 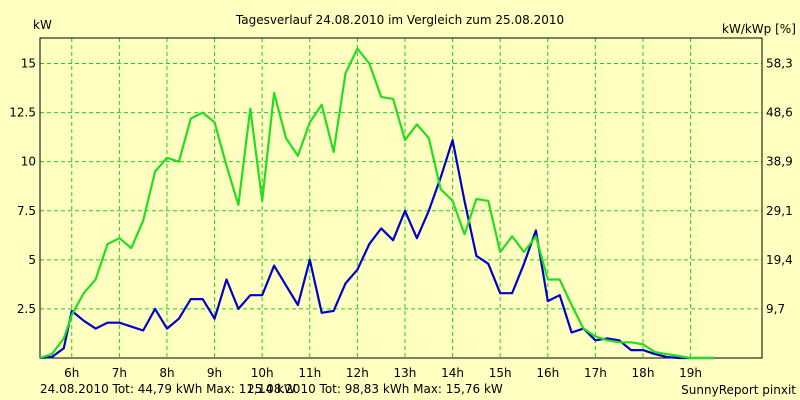 I want to click on footer-credit: SunnyReport pinxit, so click(x=738, y=390).